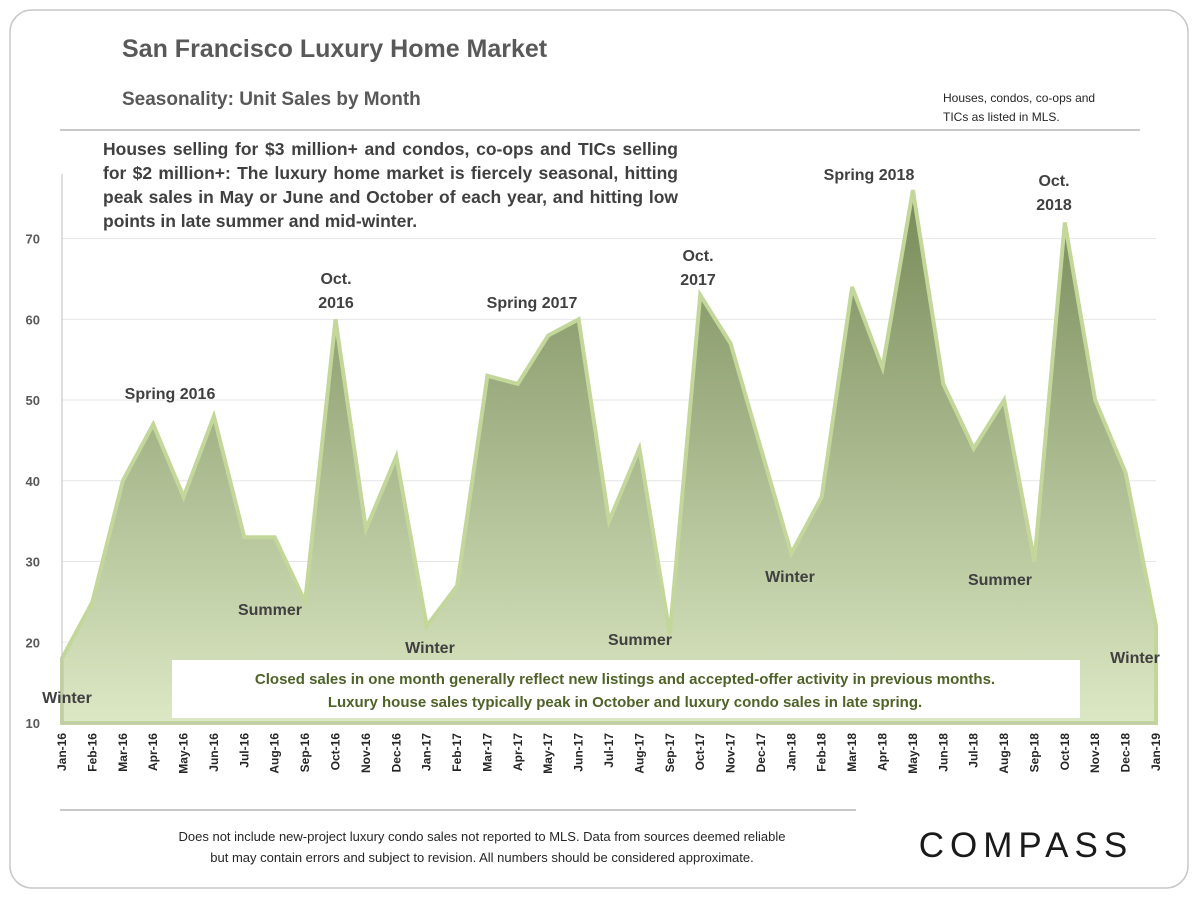 The image size is (1200, 900). Describe the element at coordinates (33, 481) in the screenshot. I see `y-tick-label: 40` at that location.